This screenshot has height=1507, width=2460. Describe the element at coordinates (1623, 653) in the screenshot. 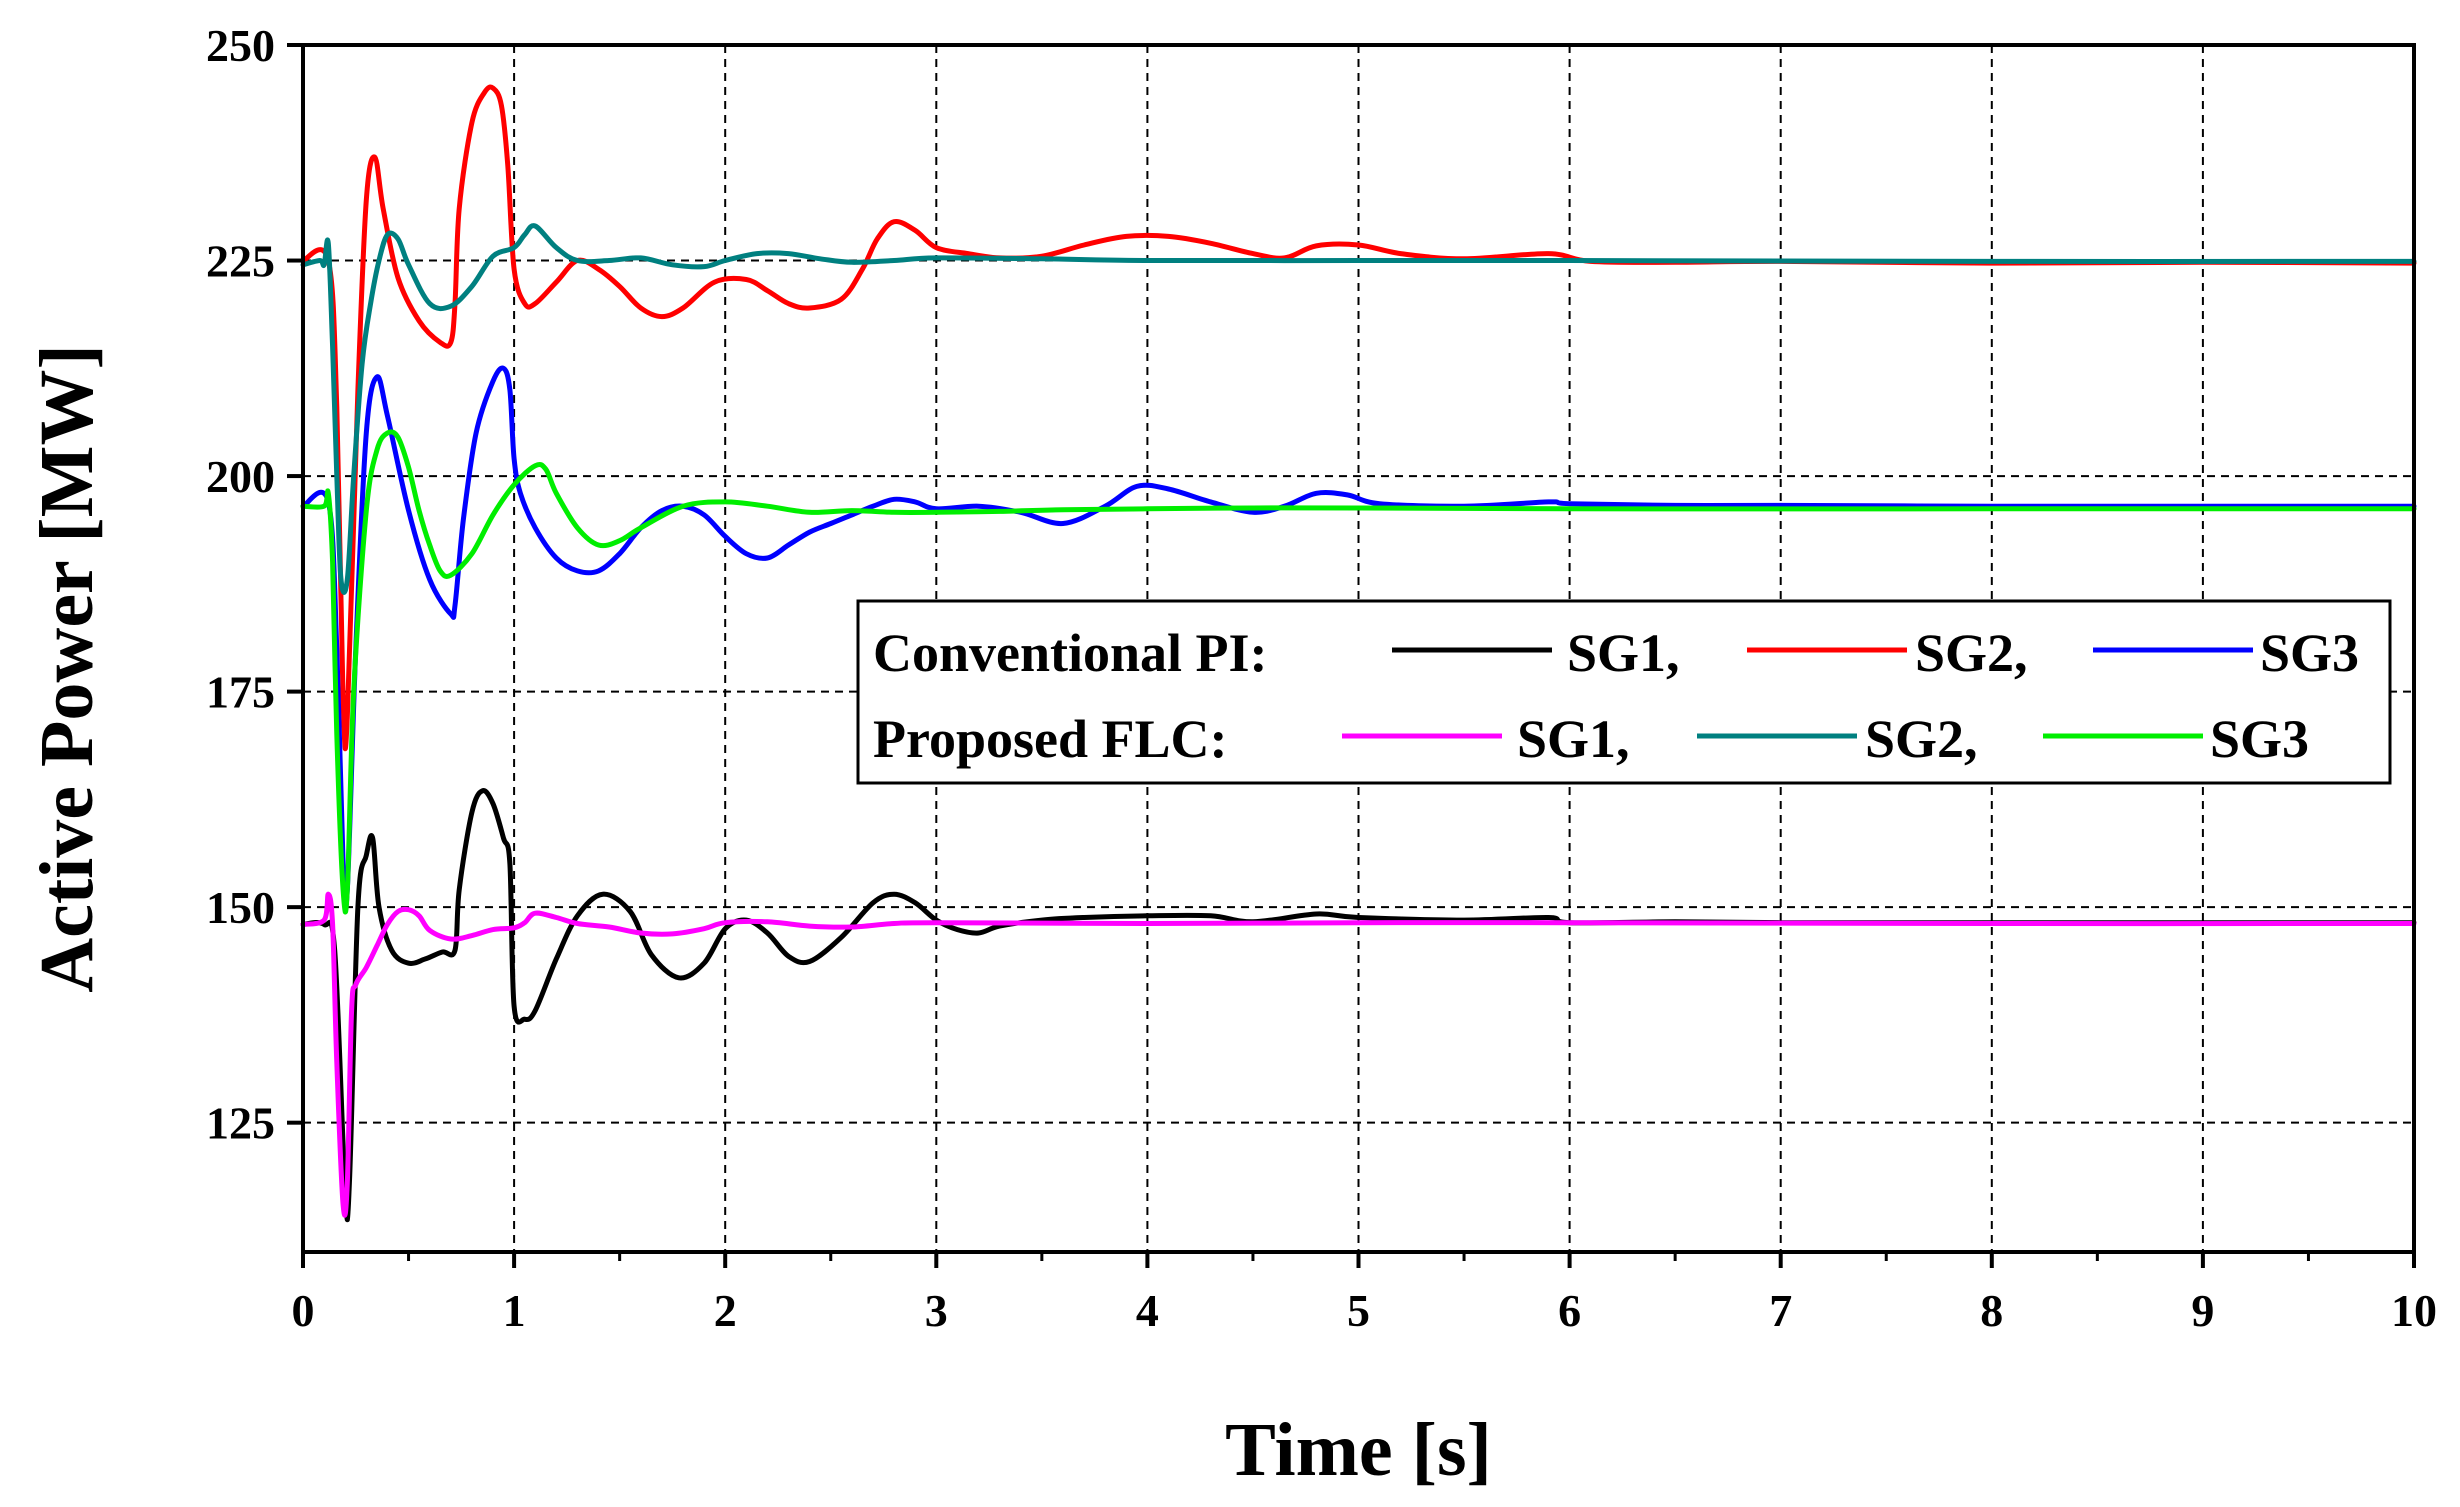

I see `legend-label-pi-sg1: SG1,` at that location.